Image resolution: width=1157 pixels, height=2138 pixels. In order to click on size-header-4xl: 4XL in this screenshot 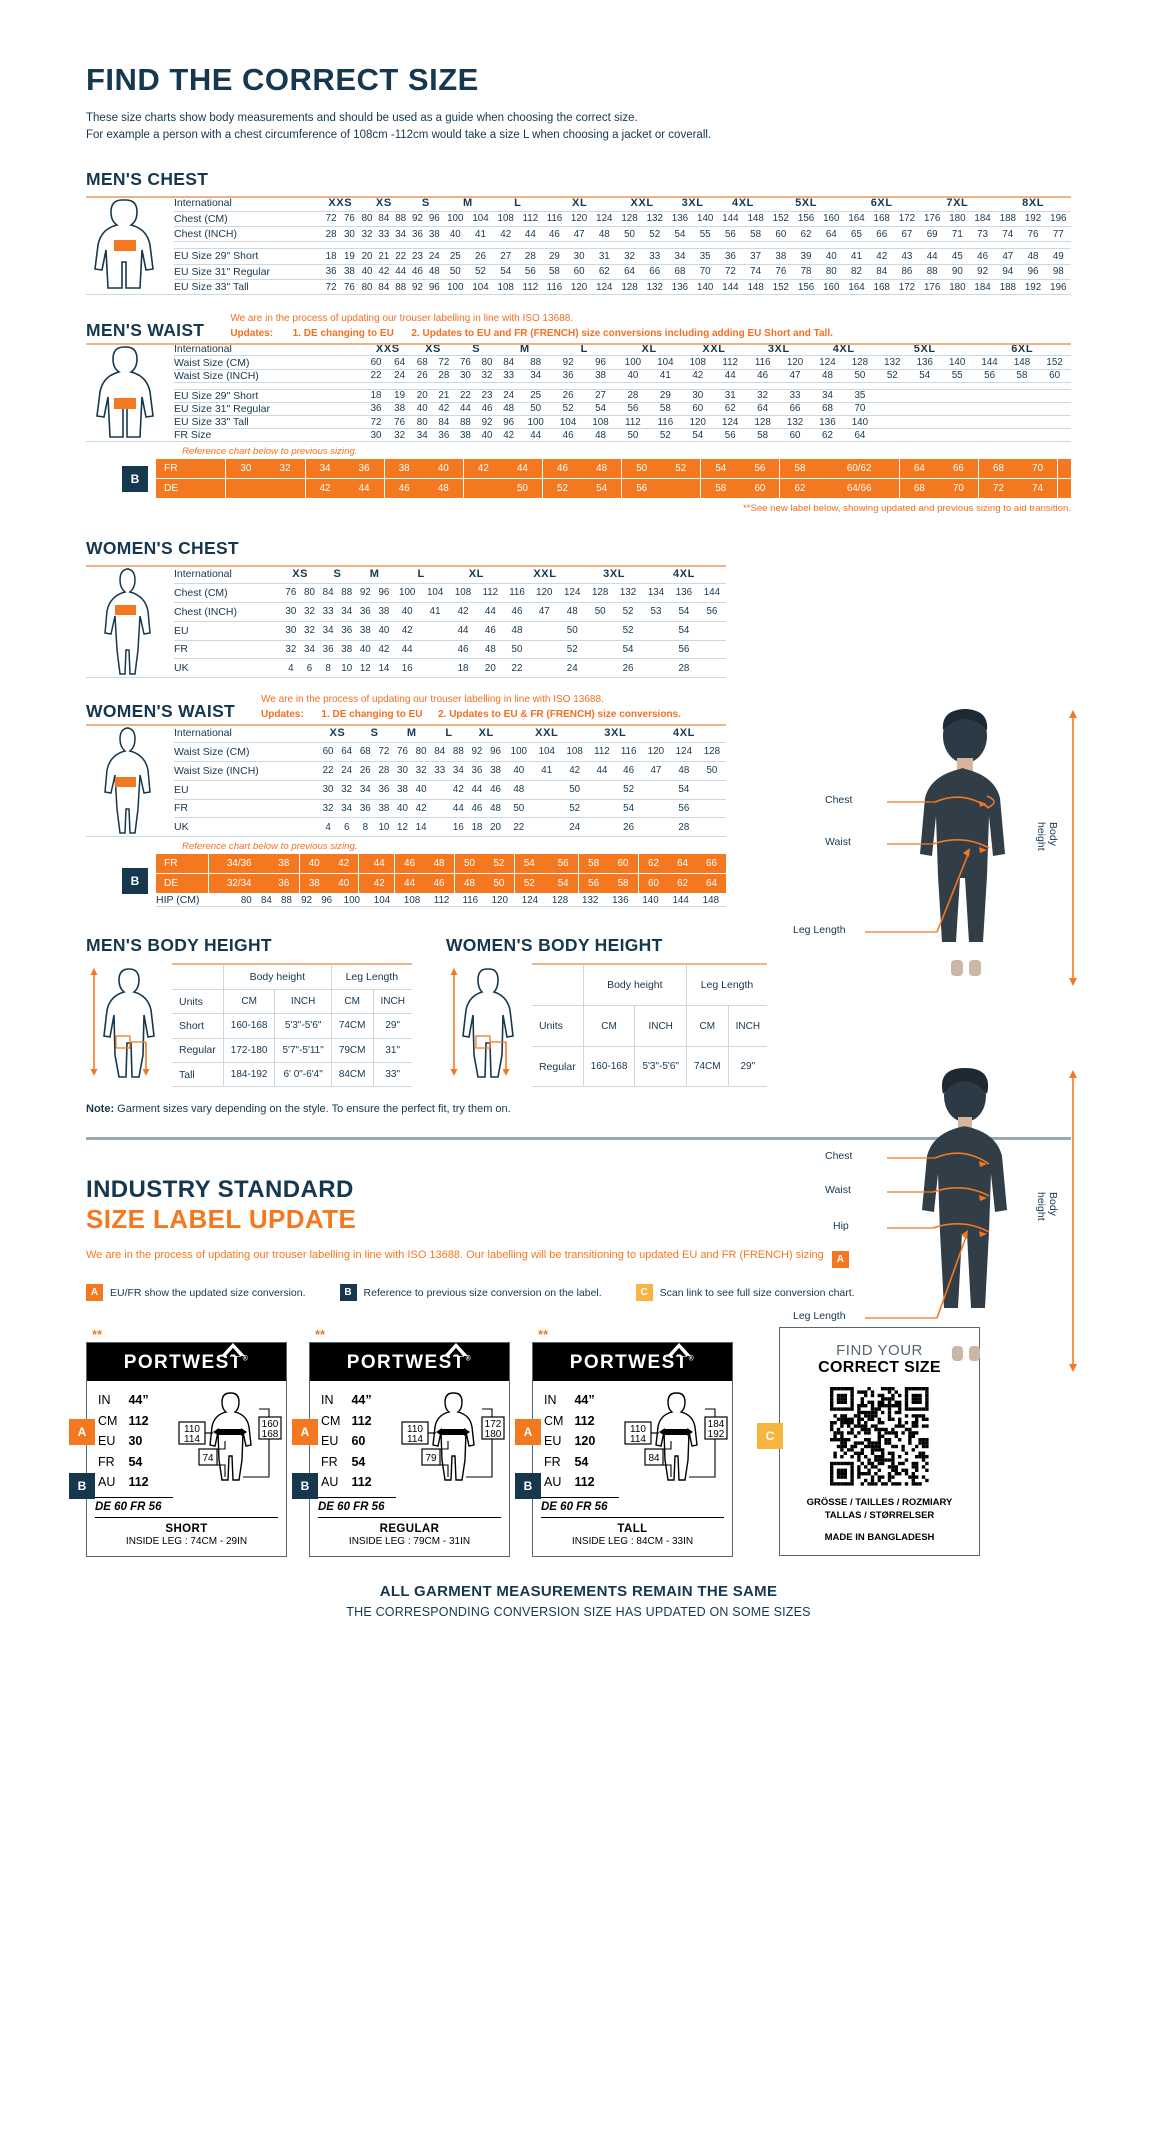, I will do `click(684, 574)`.